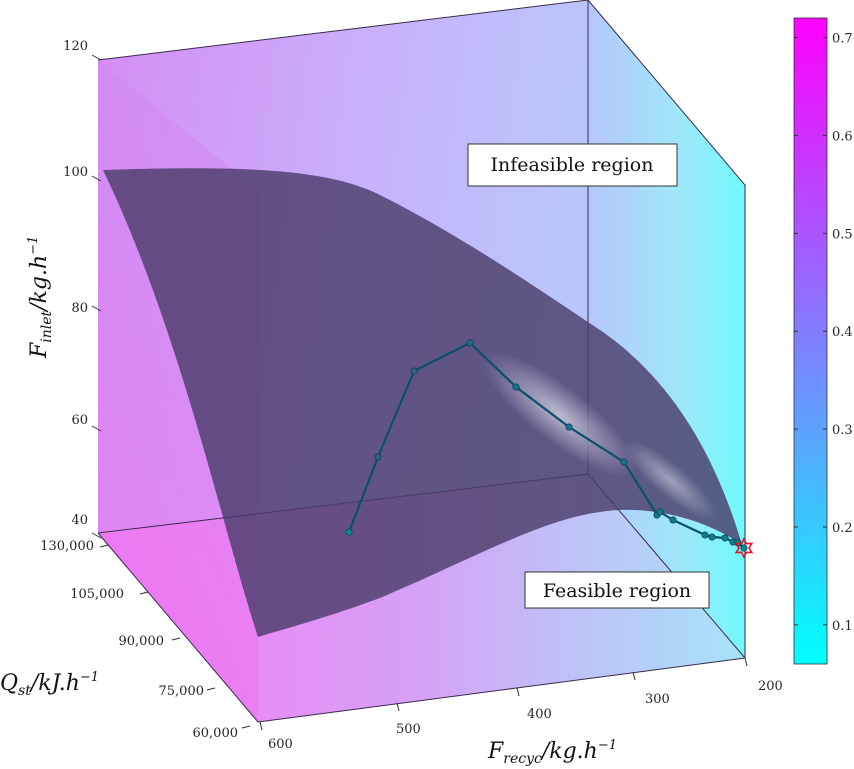  What do you see at coordinates (842, 332) in the screenshot?
I see `colorbar-tick-label: 0.4` at bounding box center [842, 332].